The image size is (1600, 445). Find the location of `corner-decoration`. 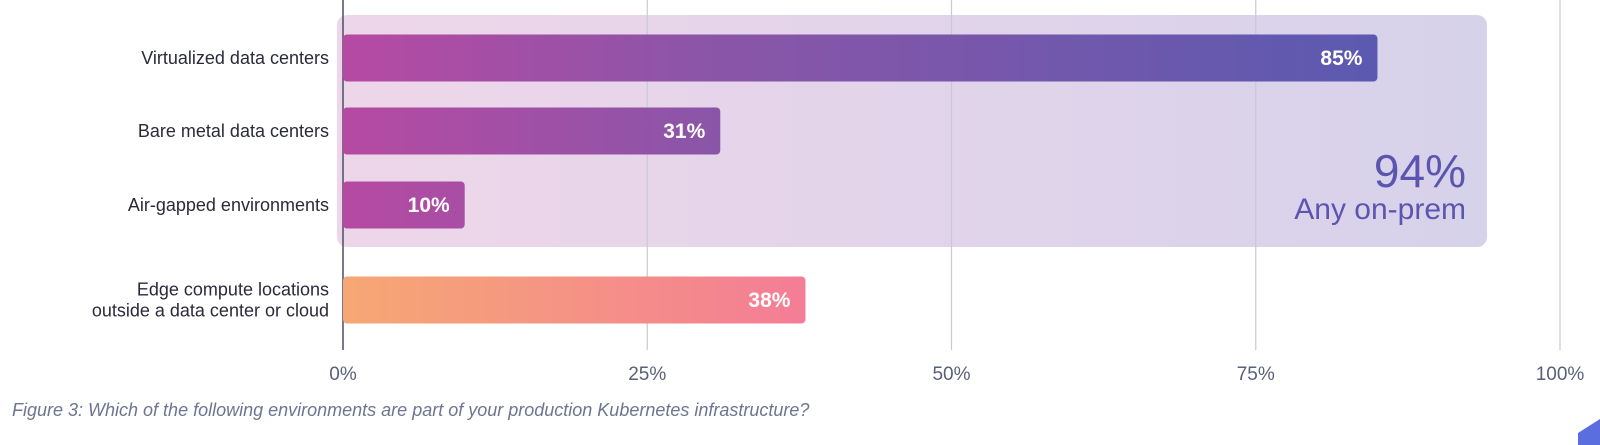

corner-decoration is located at coordinates (1589, 432).